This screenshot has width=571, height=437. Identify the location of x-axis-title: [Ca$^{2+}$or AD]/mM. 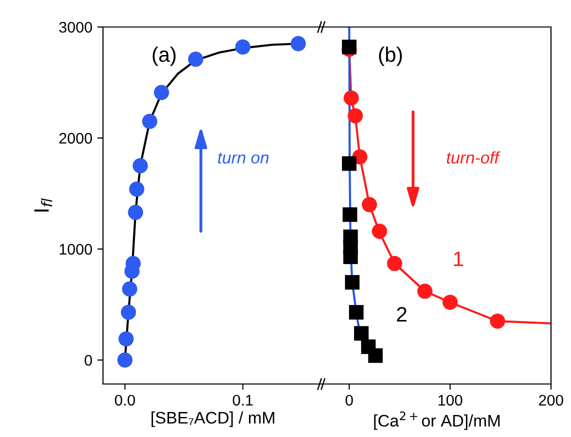
(437, 420).